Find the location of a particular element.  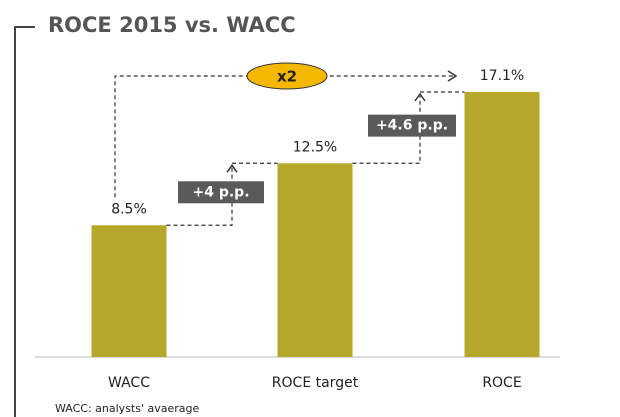

annotation: +4 p.p. is located at coordinates (220, 192).